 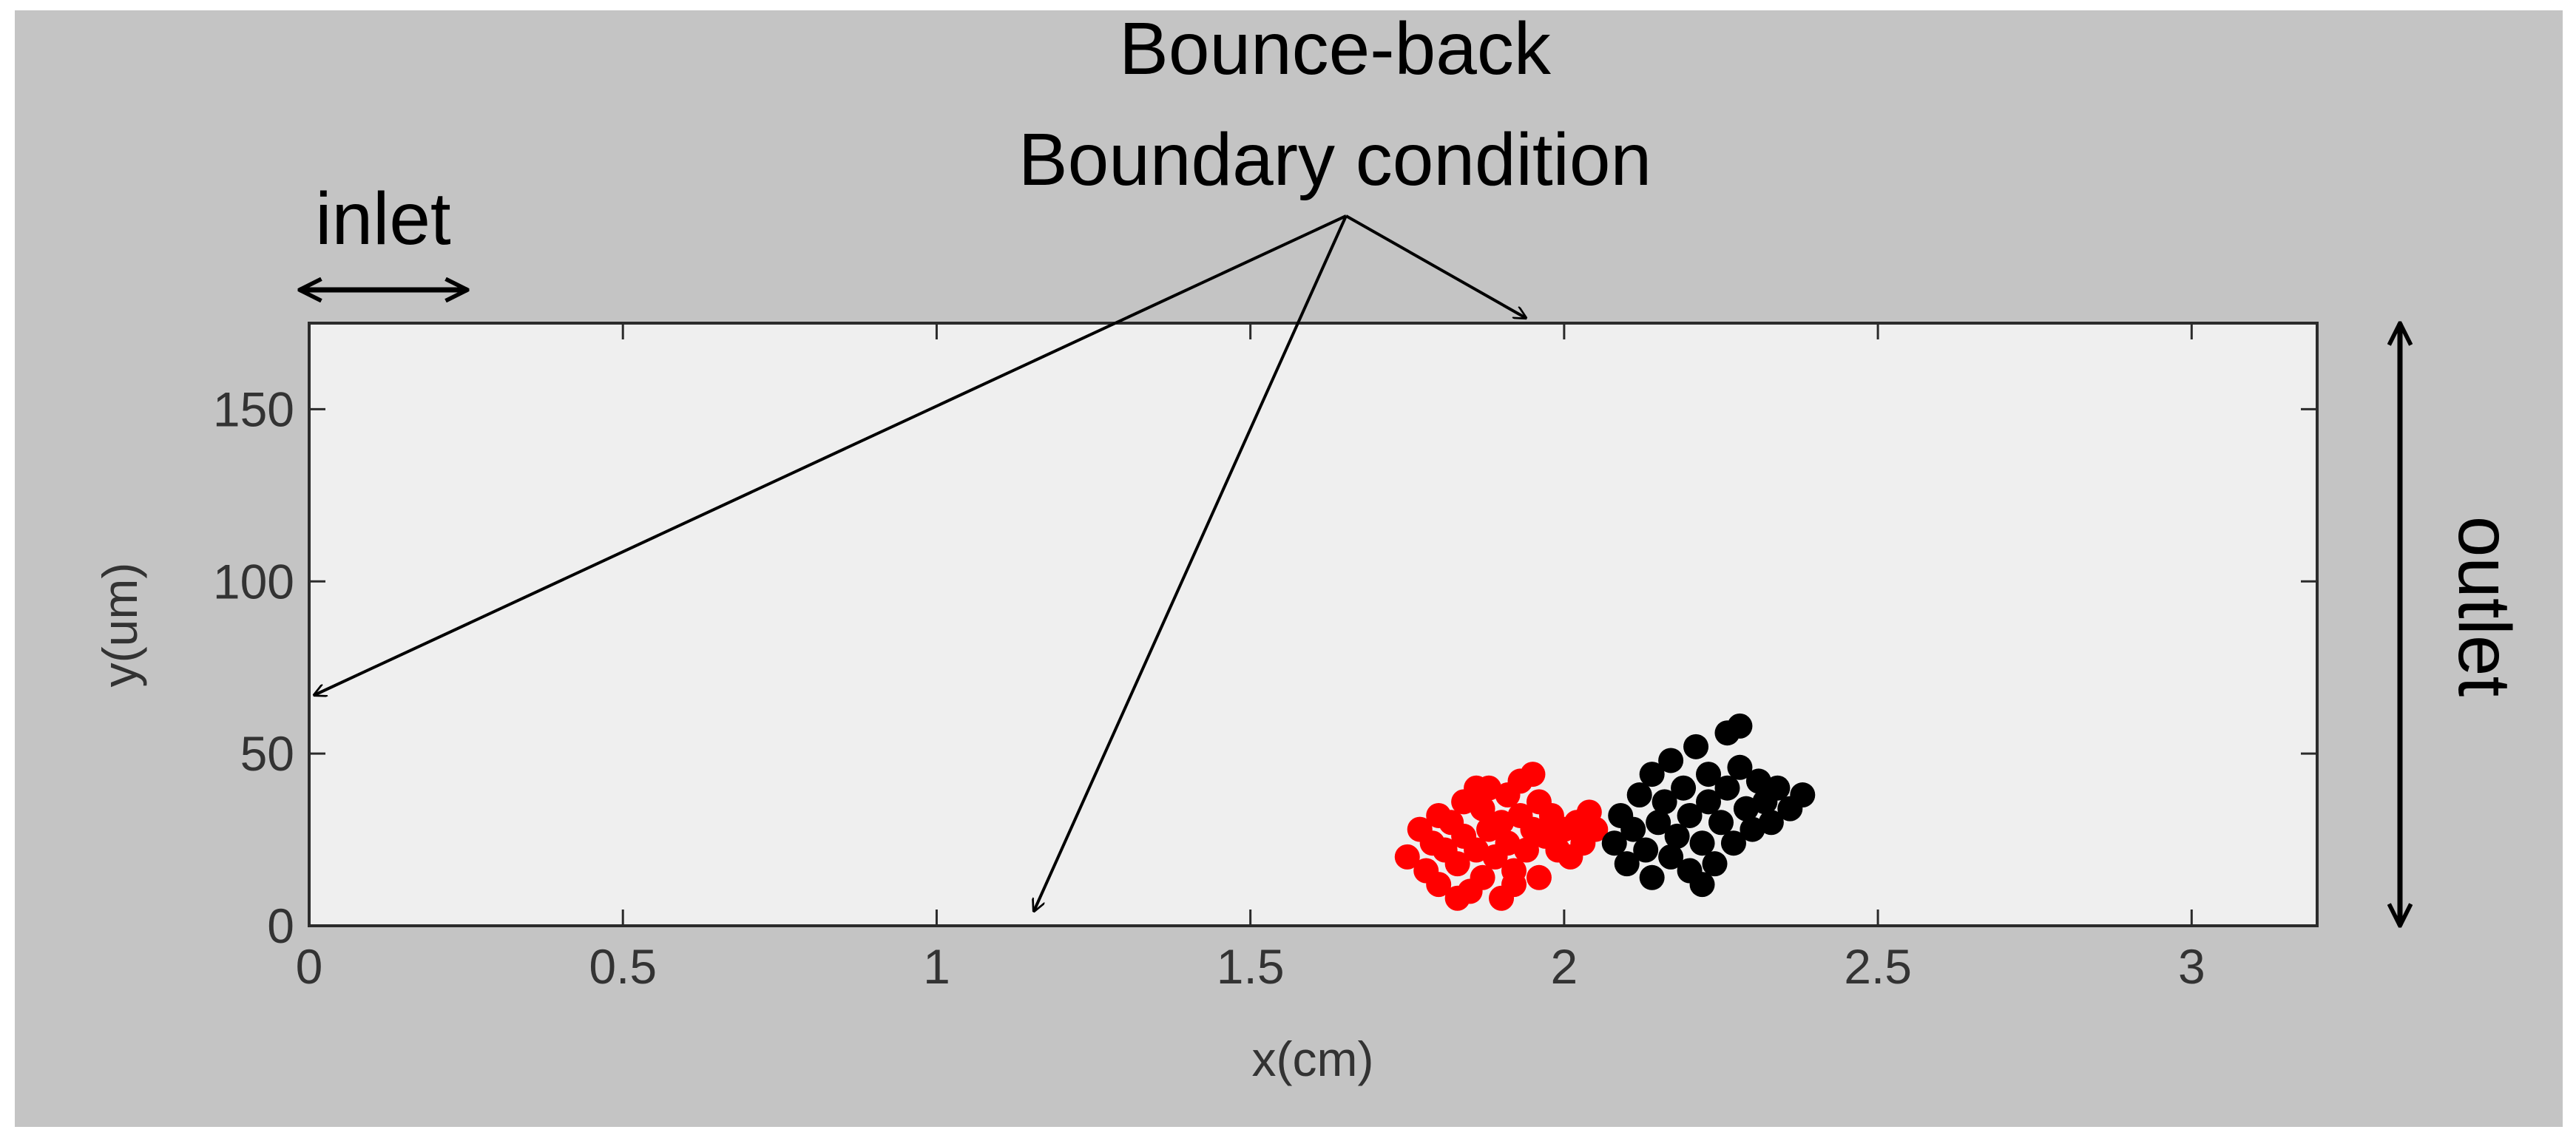 What do you see at coordinates (1335, 159) in the screenshot?
I see `boundary-annotation-line2: Boundary condition` at bounding box center [1335, 159].